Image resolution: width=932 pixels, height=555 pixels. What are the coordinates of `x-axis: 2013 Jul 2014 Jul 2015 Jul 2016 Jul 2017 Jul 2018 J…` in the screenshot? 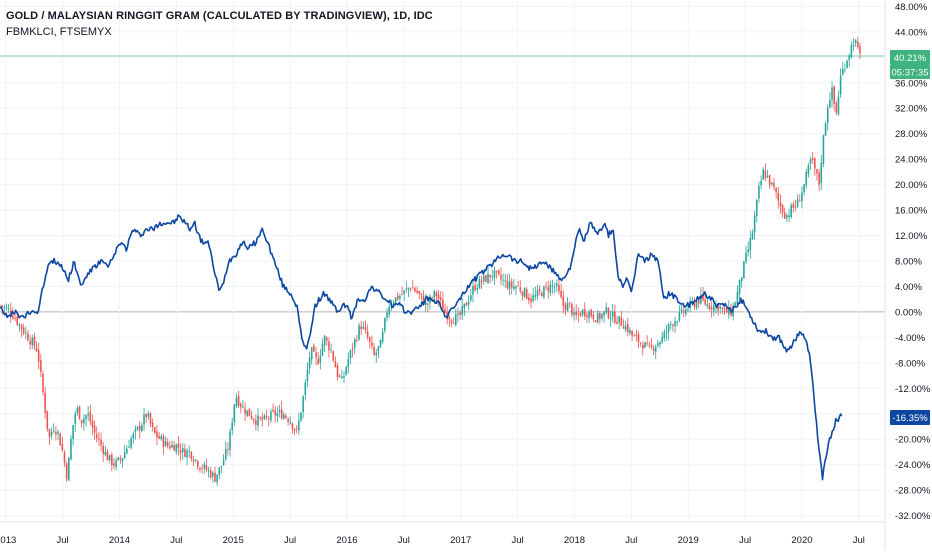 It's located at (442, 533).